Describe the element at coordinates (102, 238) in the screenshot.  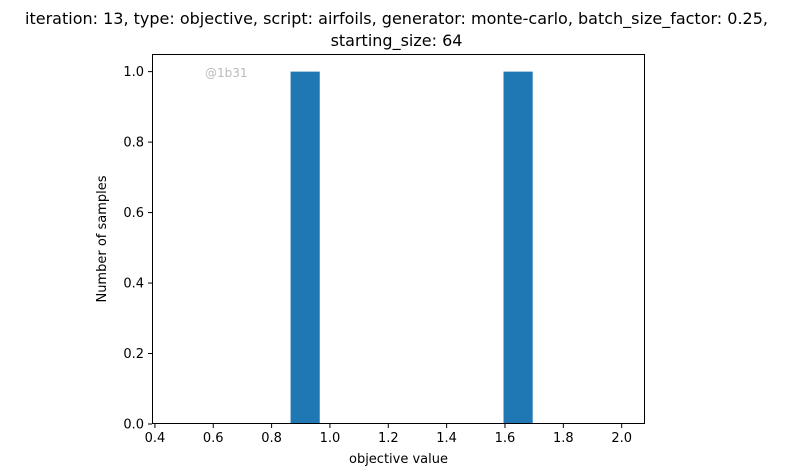
I see `y-axis-label: Number of samples` at that location.